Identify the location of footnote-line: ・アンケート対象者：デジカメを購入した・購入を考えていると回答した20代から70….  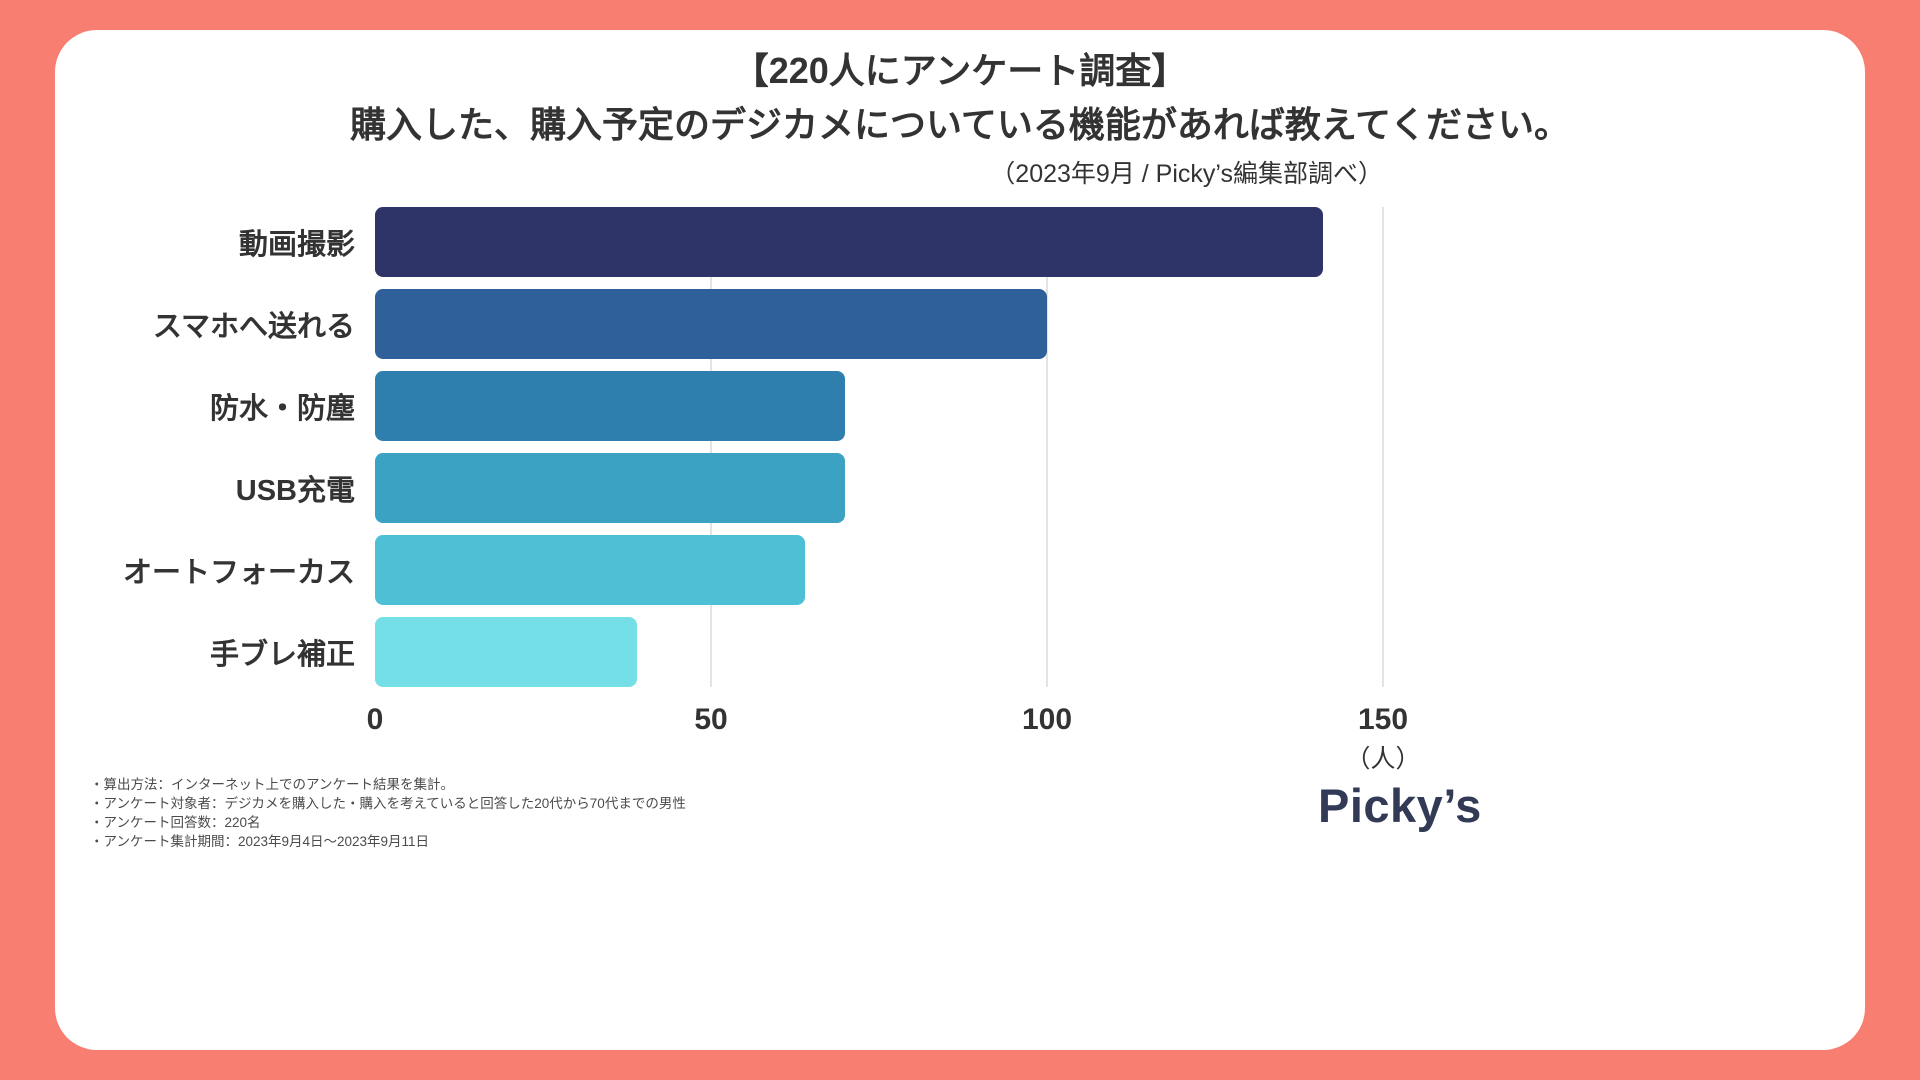
(388, 803).